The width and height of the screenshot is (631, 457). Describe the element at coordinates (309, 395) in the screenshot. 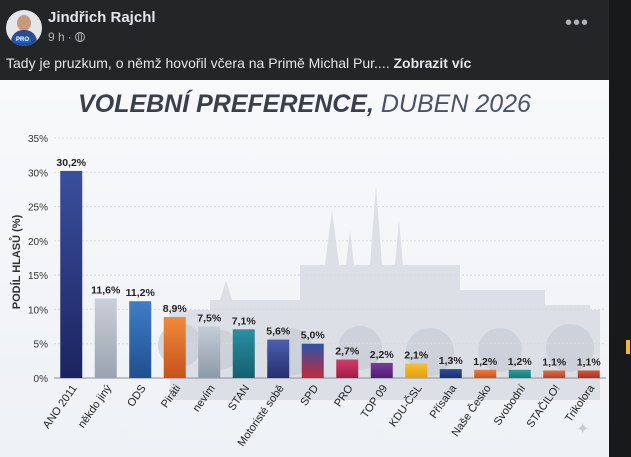

I see `x-tick-label: SPD` at that location.